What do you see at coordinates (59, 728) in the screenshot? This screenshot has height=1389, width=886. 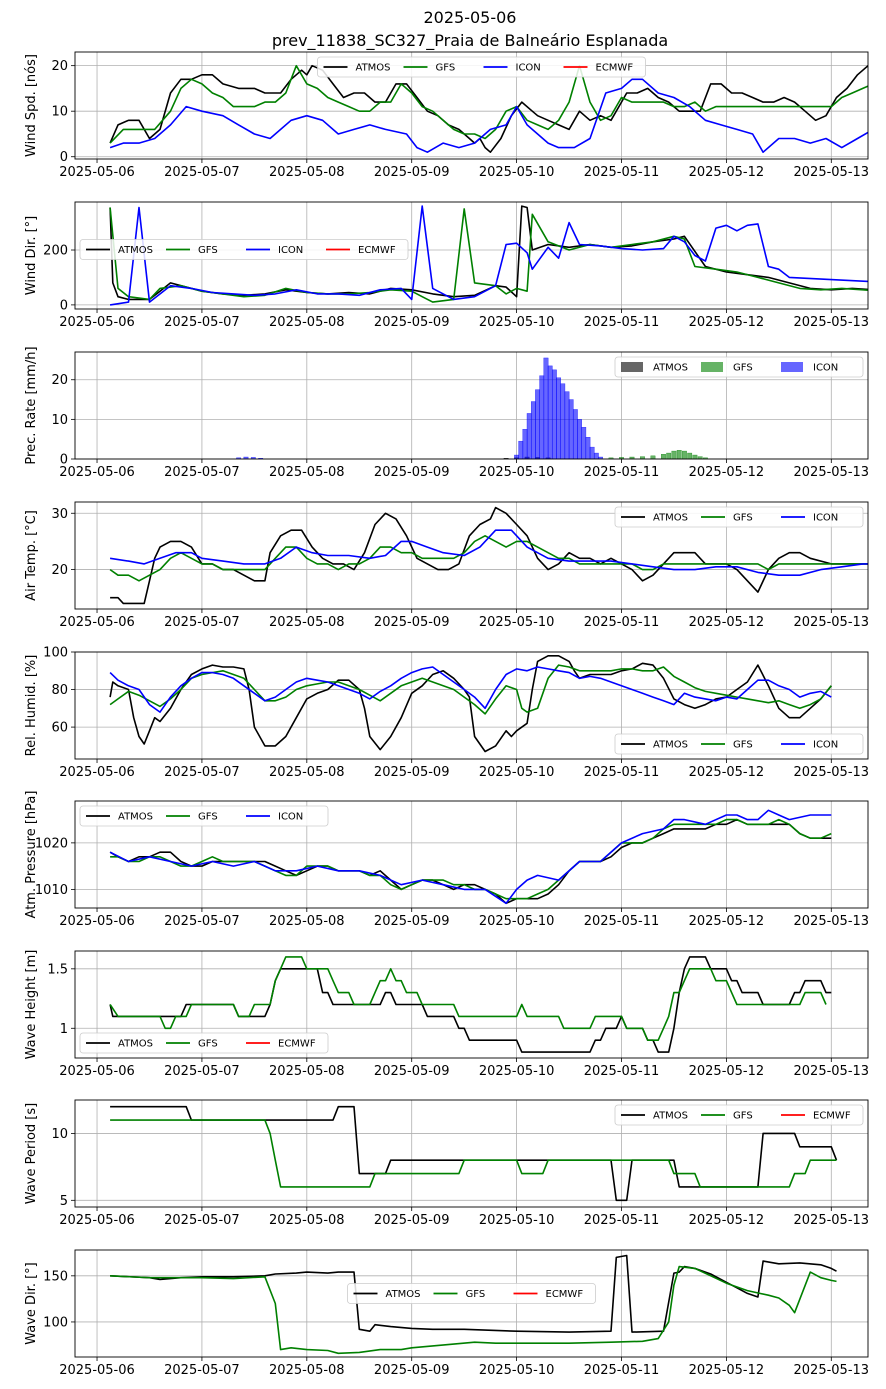 I see `y-tick-label: 60` at bounding box center [59, 728].